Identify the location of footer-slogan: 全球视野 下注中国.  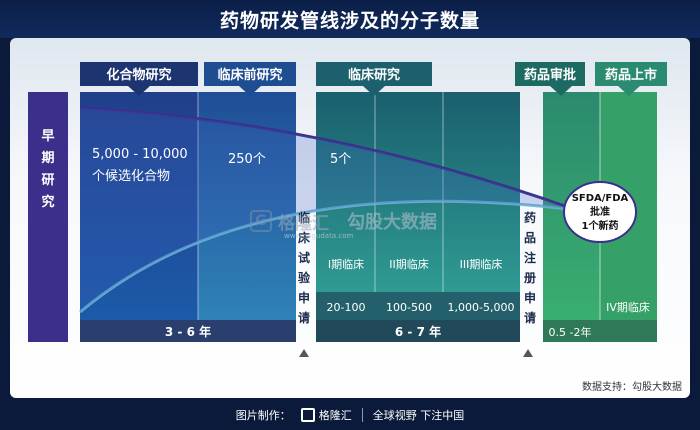
(418, 415).